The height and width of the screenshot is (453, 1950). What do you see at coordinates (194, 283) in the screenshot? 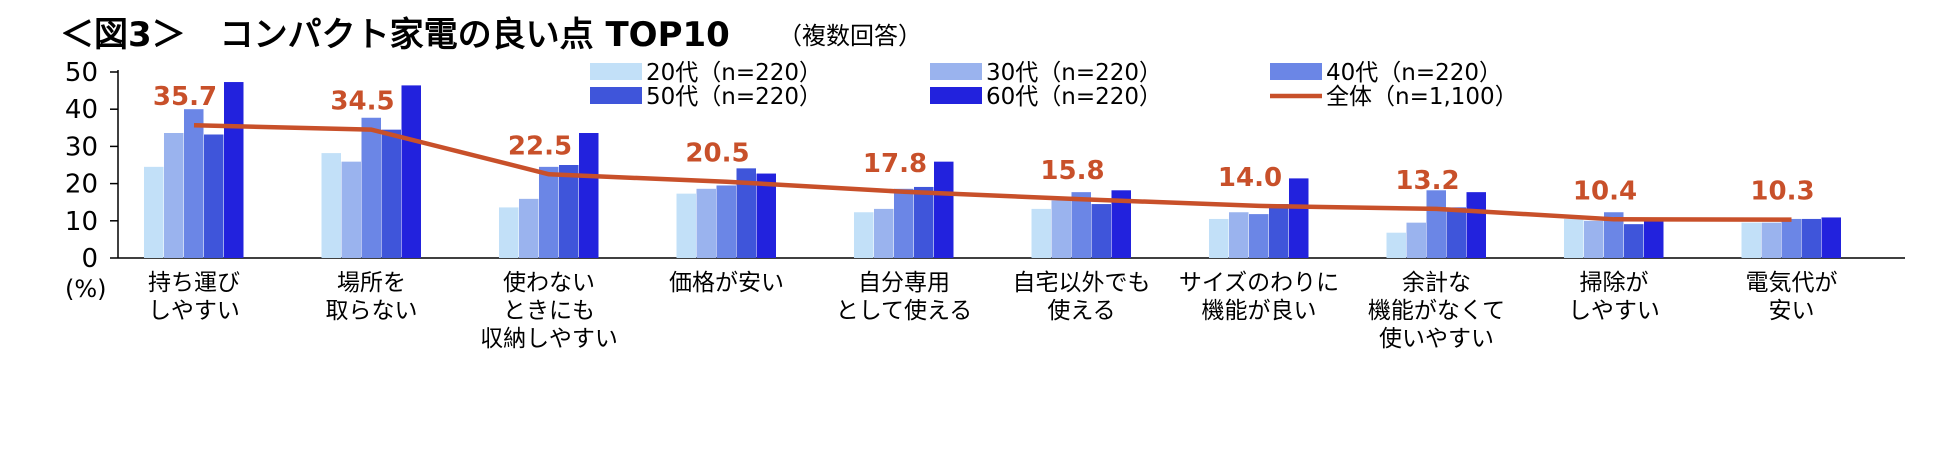
I see `category-label: 持ち運び` at bounding box center [194, 283].